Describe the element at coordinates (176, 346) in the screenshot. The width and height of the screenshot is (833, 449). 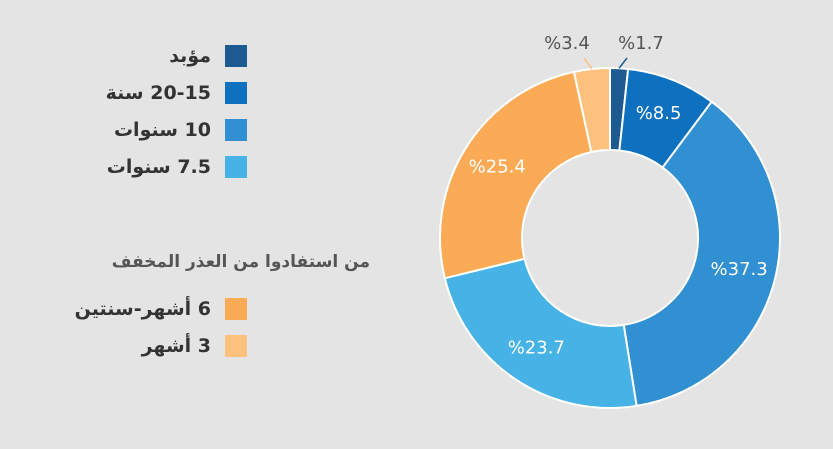
I see `legend-label-5: 3 أشهر` at that location.